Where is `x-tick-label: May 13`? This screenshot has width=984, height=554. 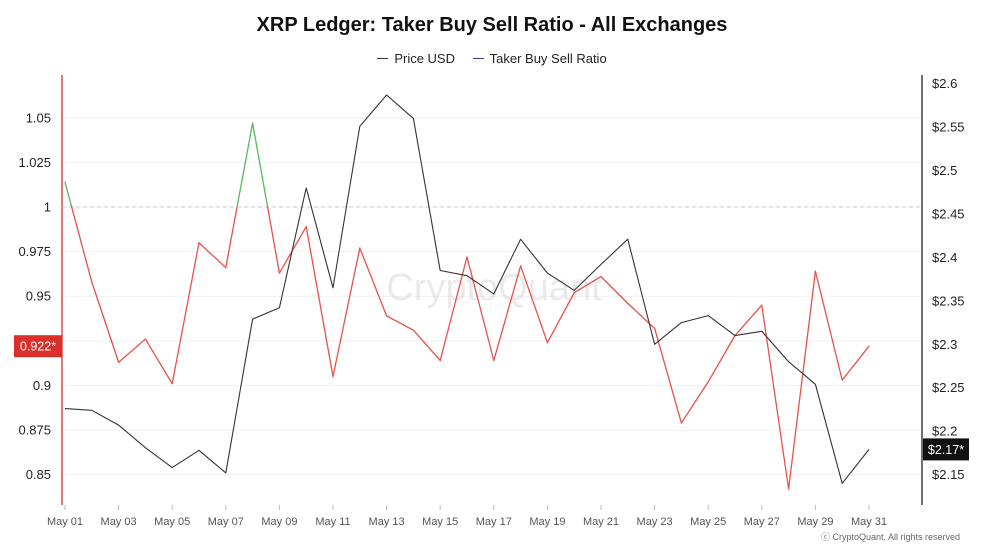 x-tick-label: May 13 is located at coordinates (387, 522).